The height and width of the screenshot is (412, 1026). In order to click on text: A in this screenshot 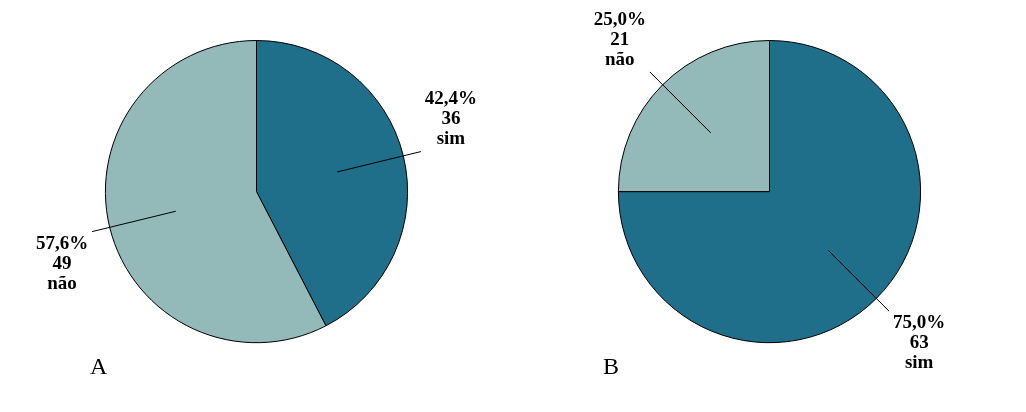, I will do `click(99, 365)`.